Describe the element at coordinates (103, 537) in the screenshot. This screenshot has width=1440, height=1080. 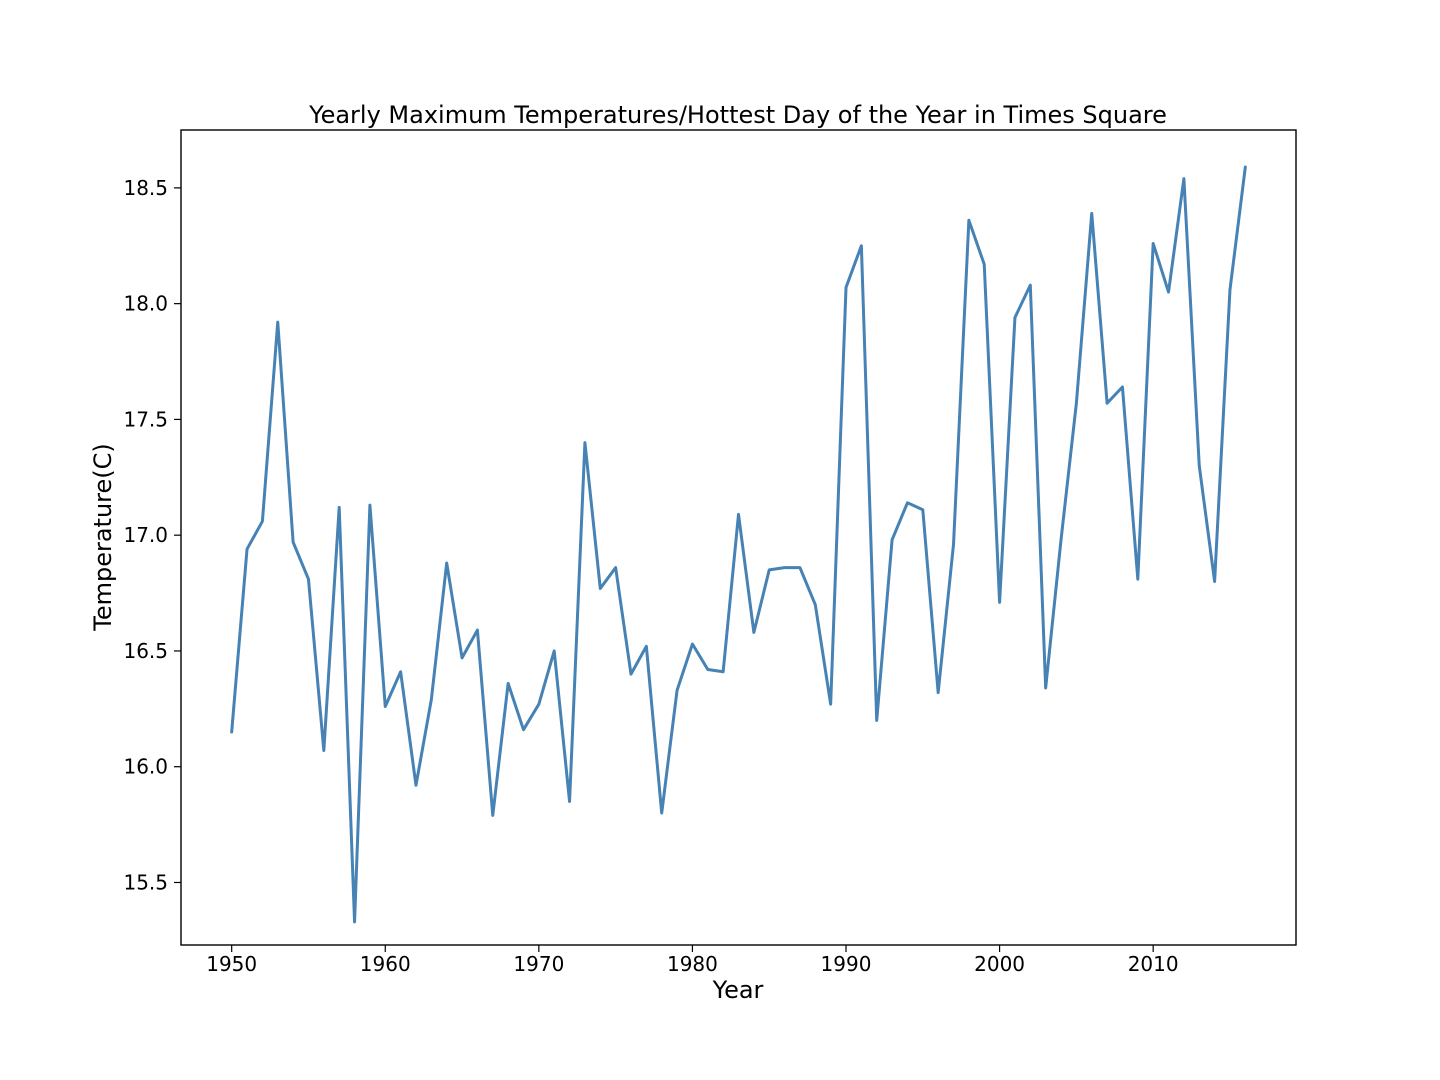
I see `y-axis-label: Temperature(C)` at that location.